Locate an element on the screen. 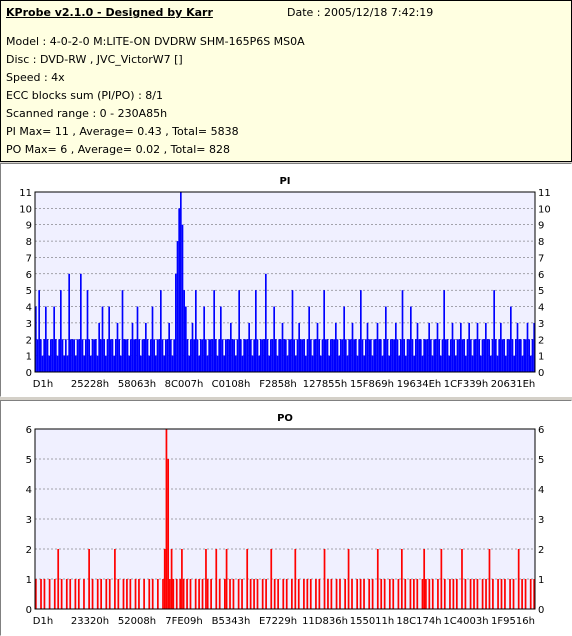 The height and width of the screenshot is (636, 572). po-ytick-right-label: 6 is located at coordinates (541, 430).